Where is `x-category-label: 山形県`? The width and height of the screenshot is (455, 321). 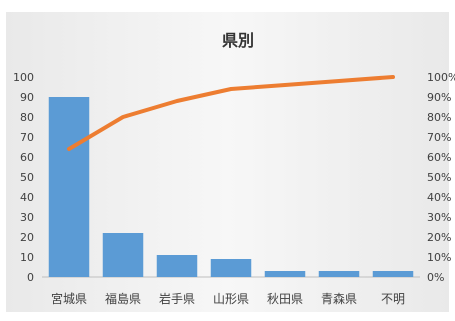 x-category-label: 山形県 is located at coordinates (231, 299).